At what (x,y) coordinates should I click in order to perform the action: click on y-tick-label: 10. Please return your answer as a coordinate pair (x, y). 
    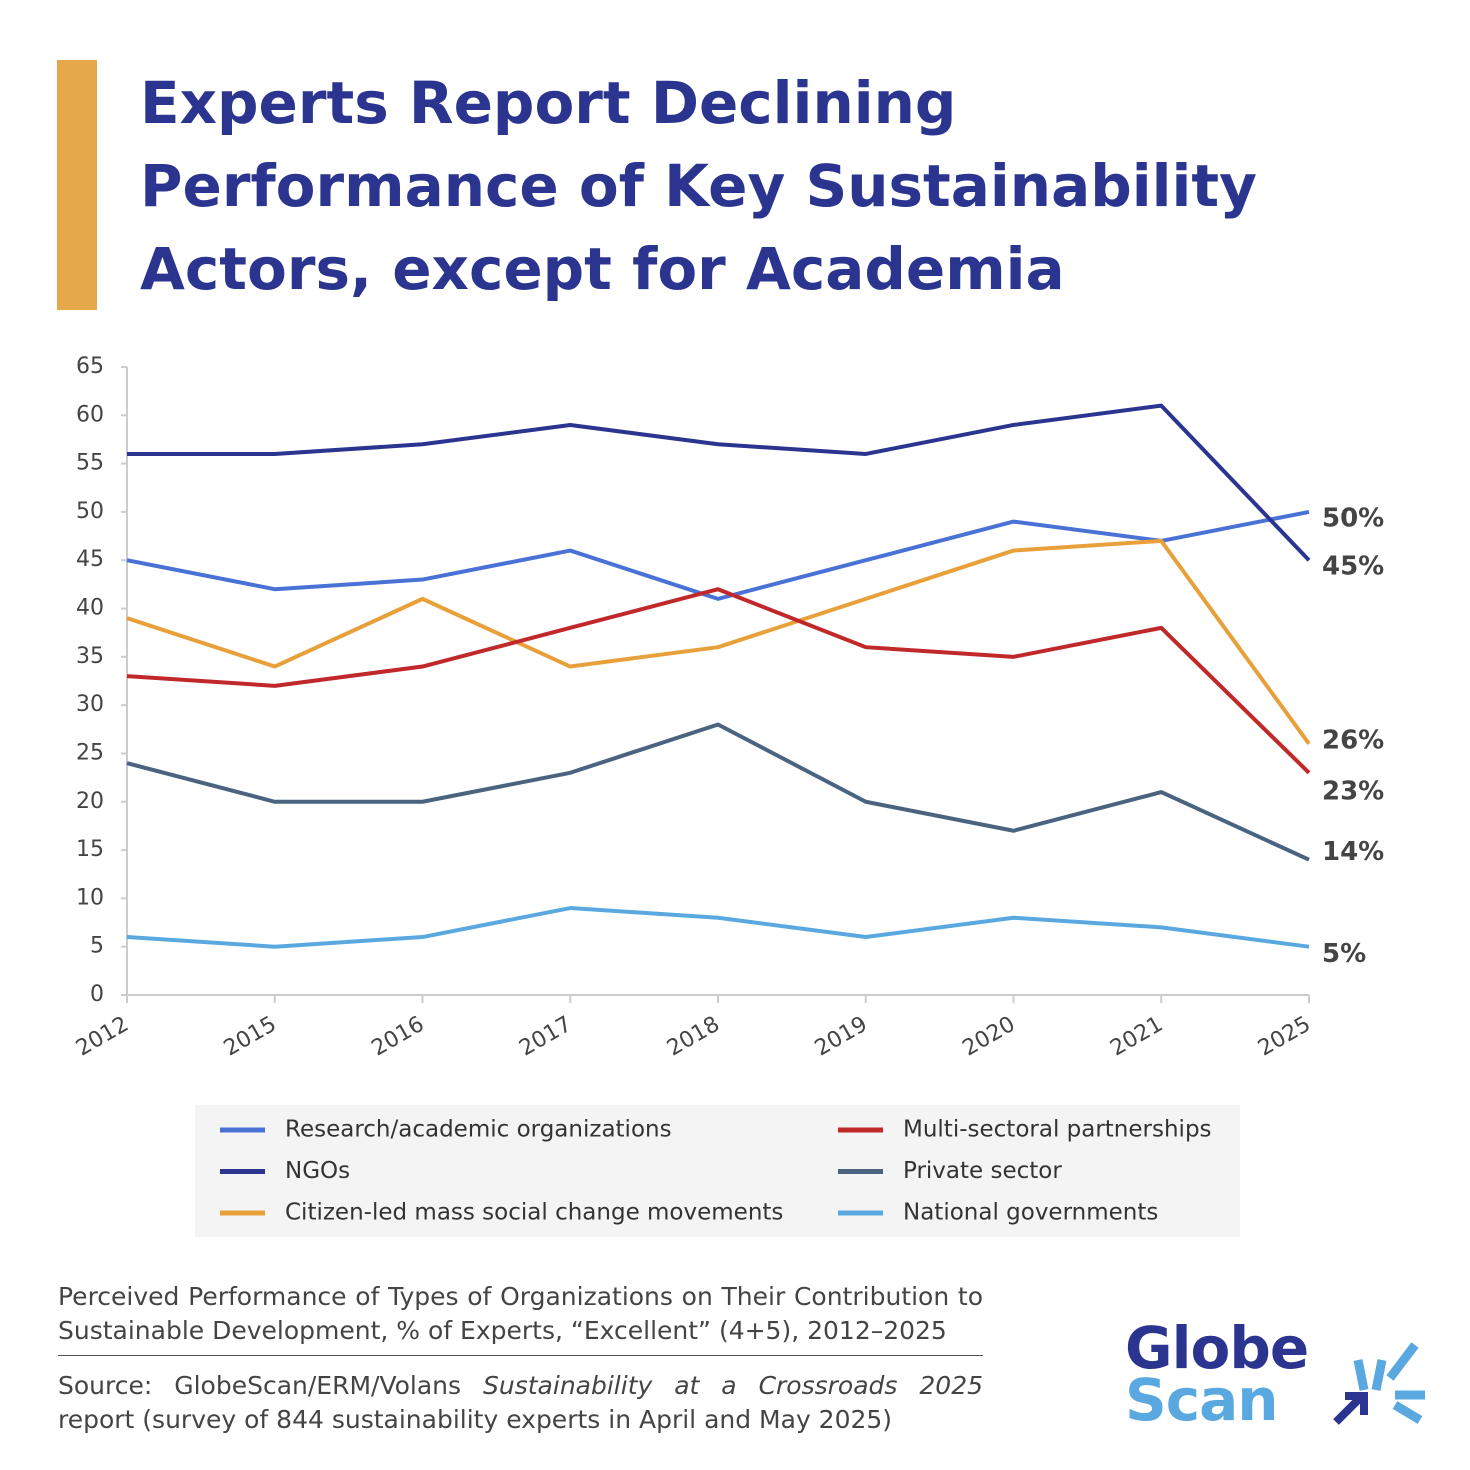
    Looking at the image, I should click on (90, 897).